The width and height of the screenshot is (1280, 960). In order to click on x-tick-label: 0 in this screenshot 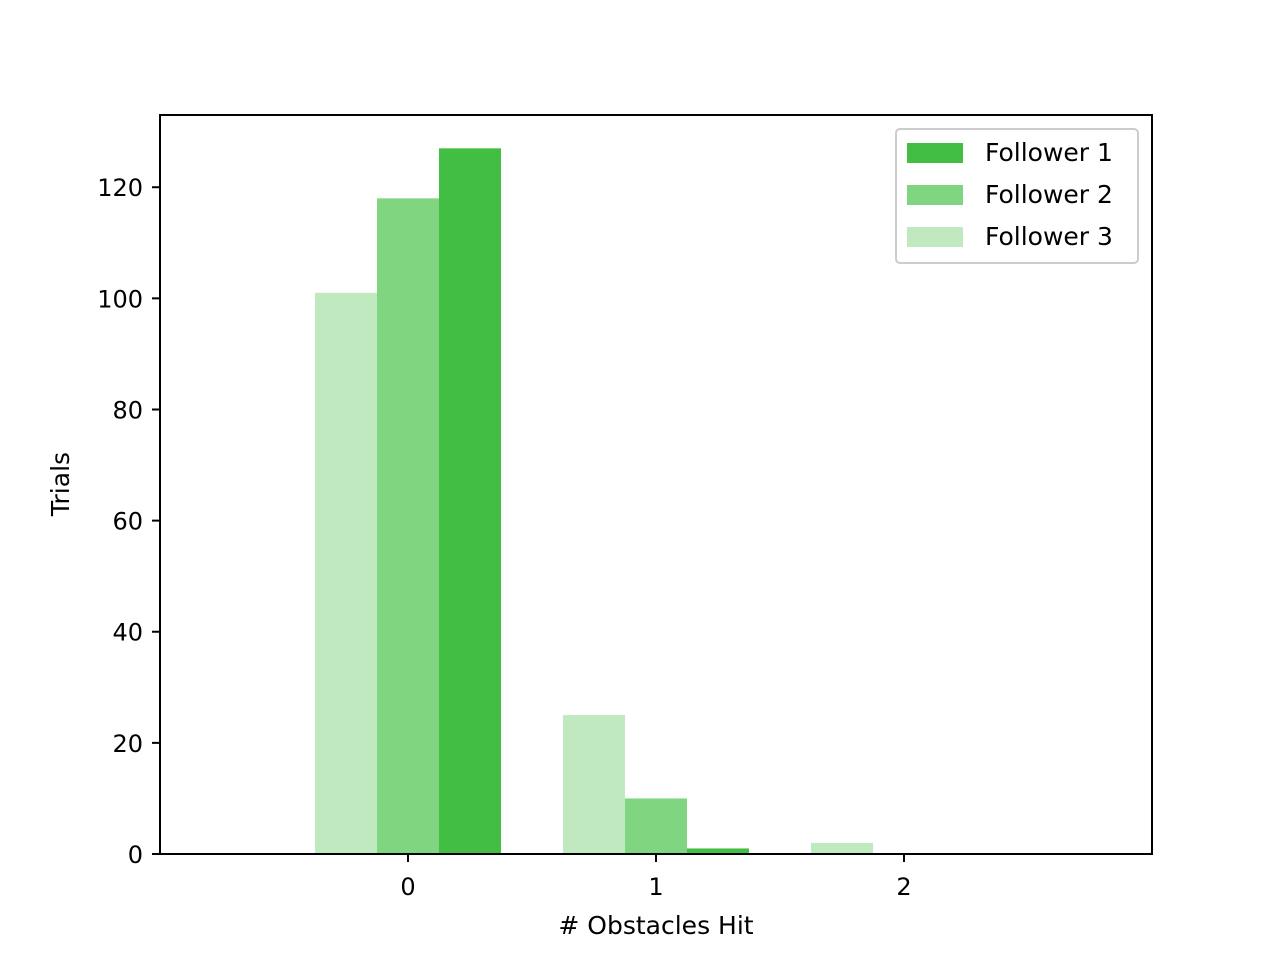, I will do `click(407, 887)`.